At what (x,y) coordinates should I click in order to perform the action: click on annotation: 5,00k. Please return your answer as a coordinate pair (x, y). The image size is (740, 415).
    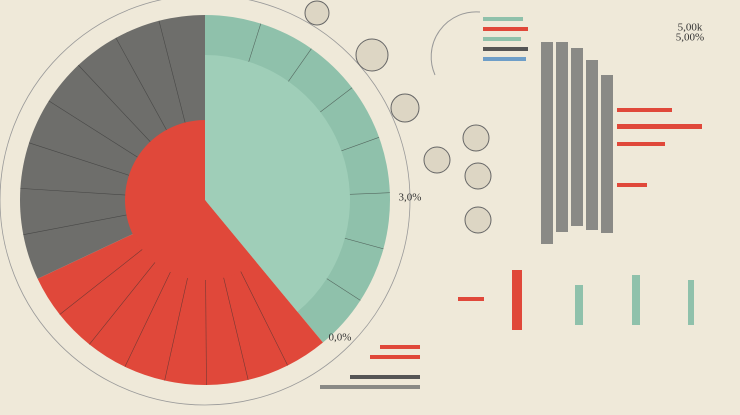
    Looking at the image, I should click on (690, 28).